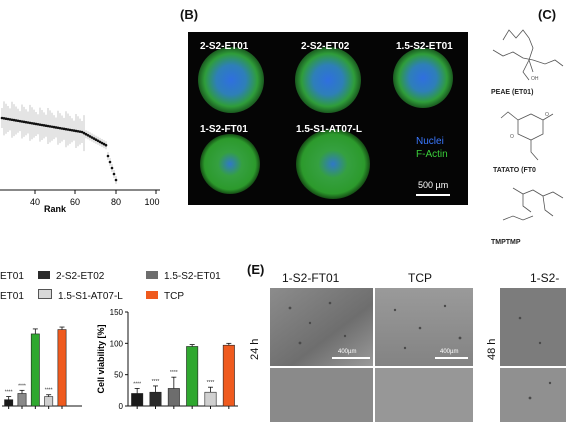  I want to click on cell-speckles, so click(420, 350).